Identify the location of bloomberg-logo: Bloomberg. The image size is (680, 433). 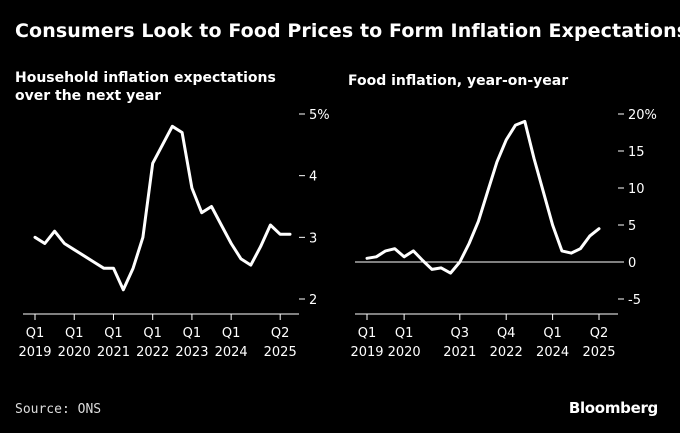
(613, 408).